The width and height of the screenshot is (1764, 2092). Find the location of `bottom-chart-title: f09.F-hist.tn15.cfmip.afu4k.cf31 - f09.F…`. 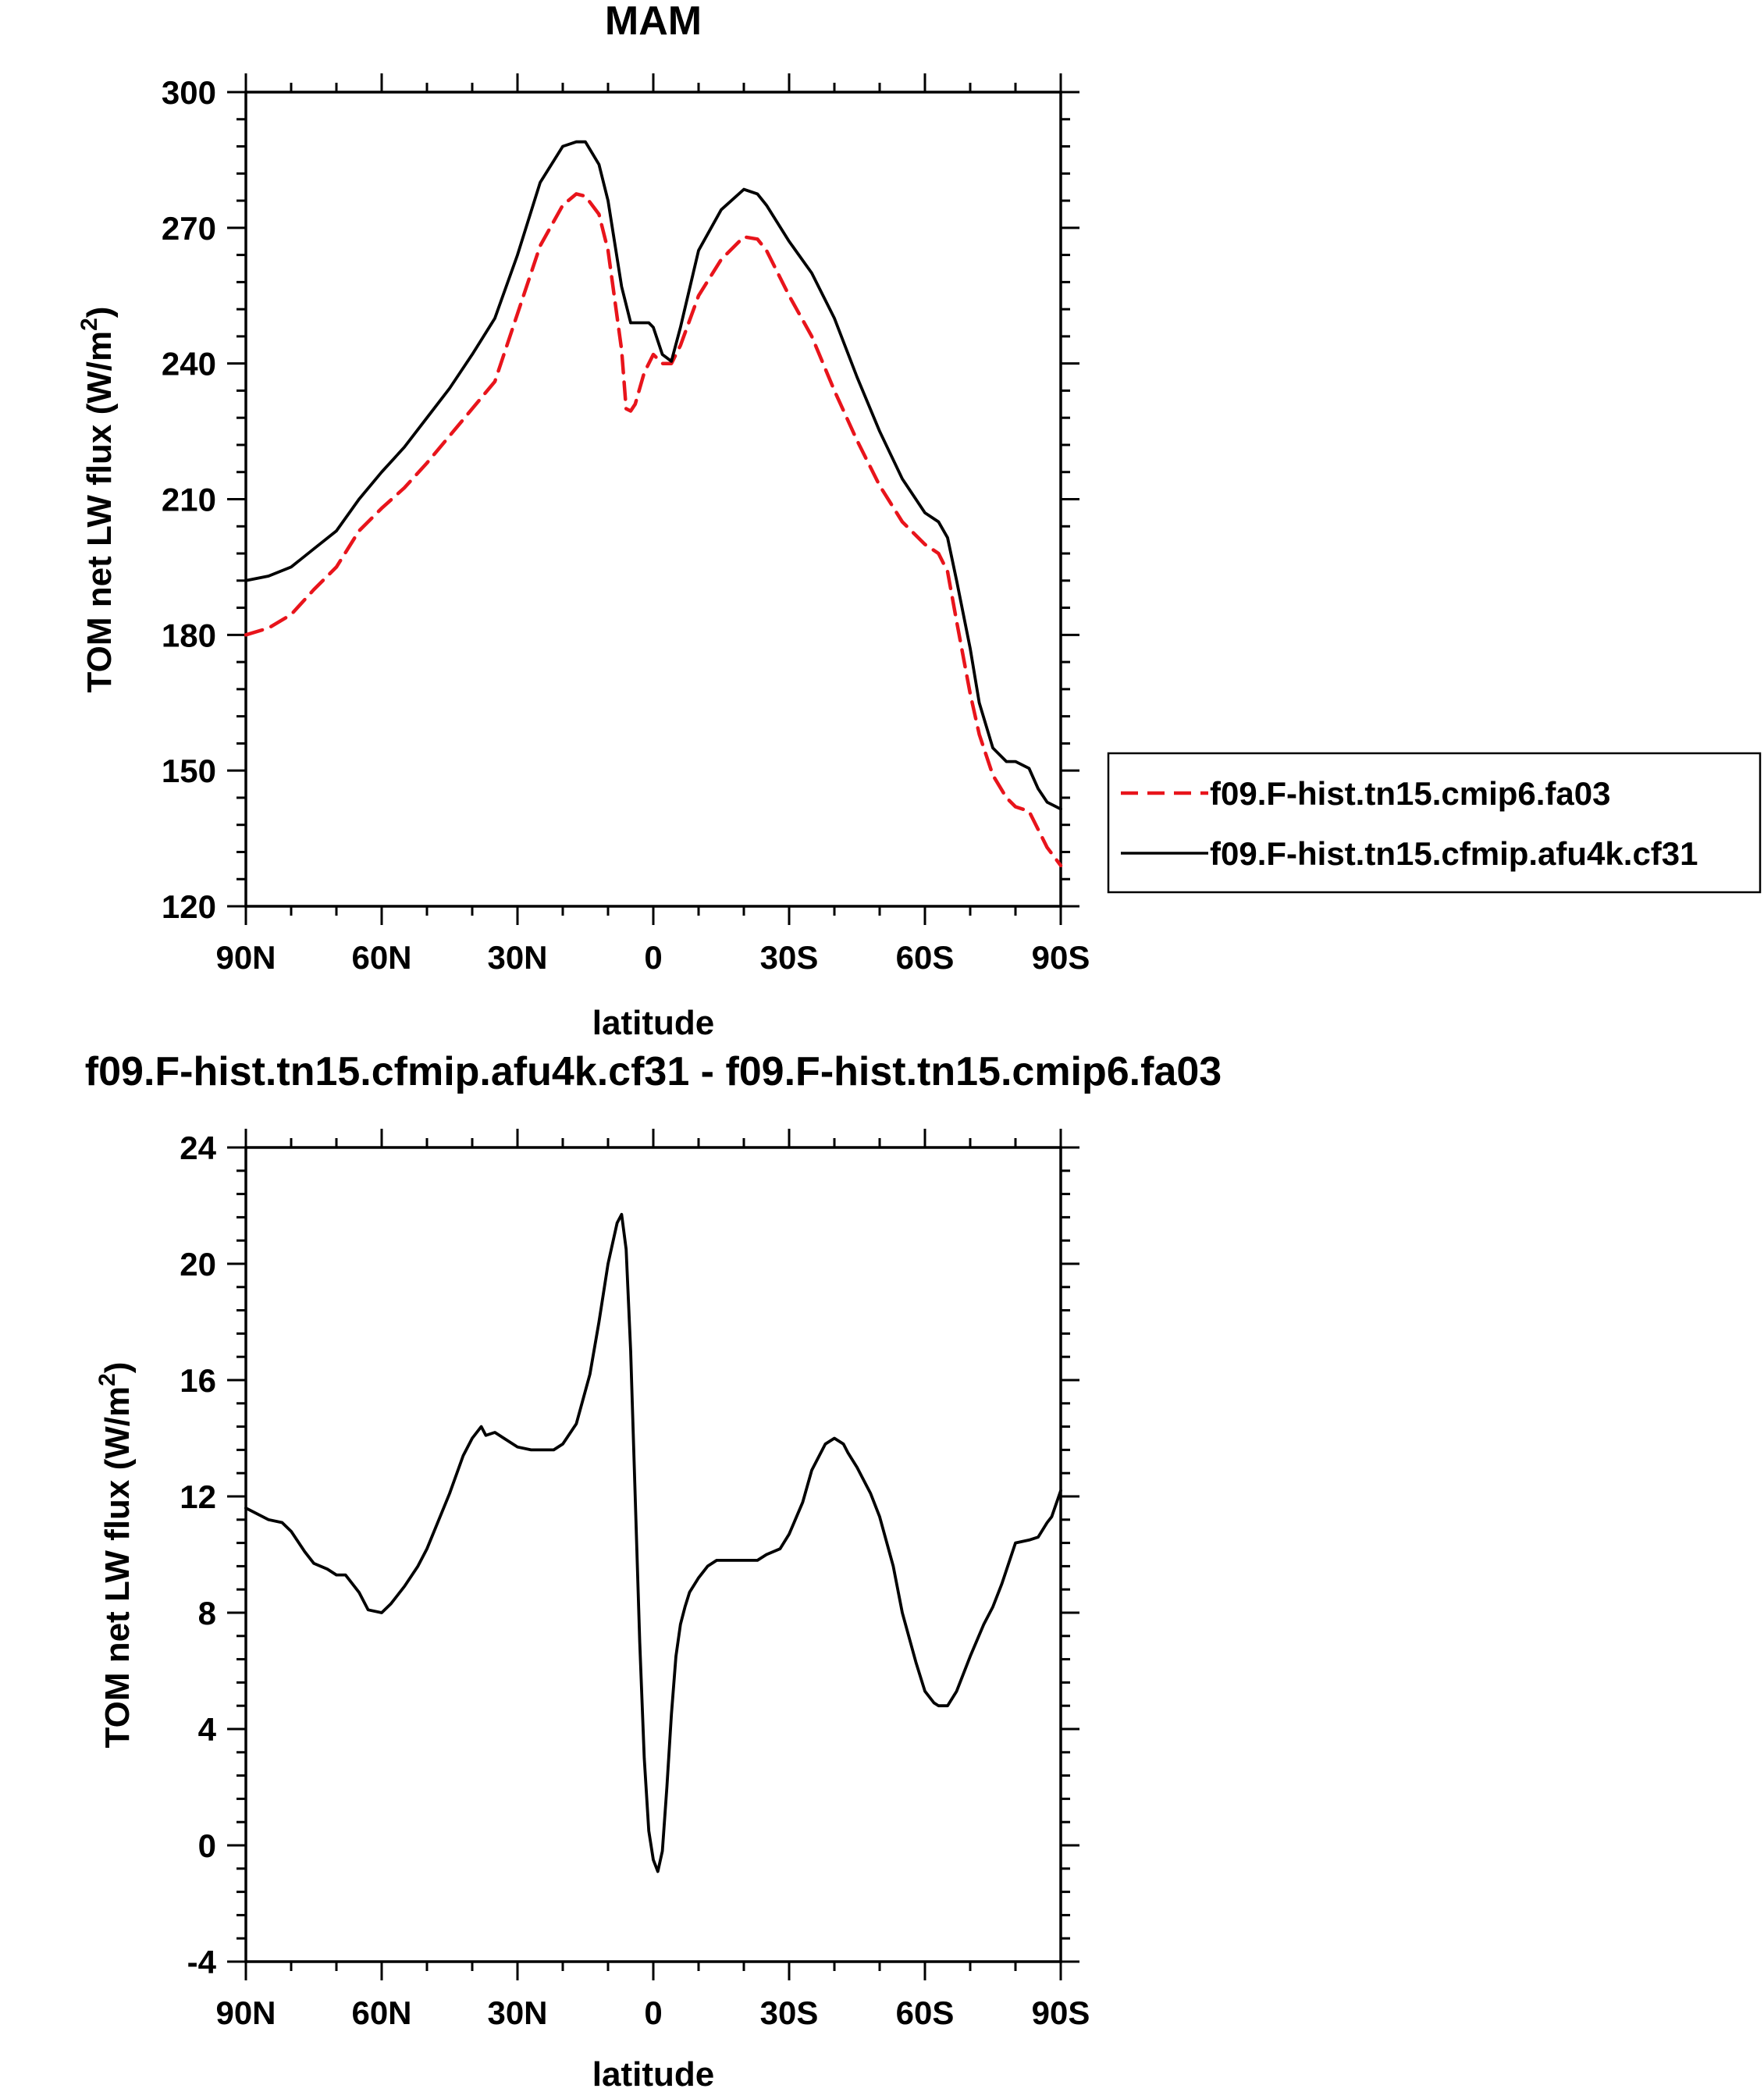

bottom-chart-title: f09.F-hist.tn15.cfmip.afu4k.cf31 - f09.F… is located at coordinates (653, 1071).